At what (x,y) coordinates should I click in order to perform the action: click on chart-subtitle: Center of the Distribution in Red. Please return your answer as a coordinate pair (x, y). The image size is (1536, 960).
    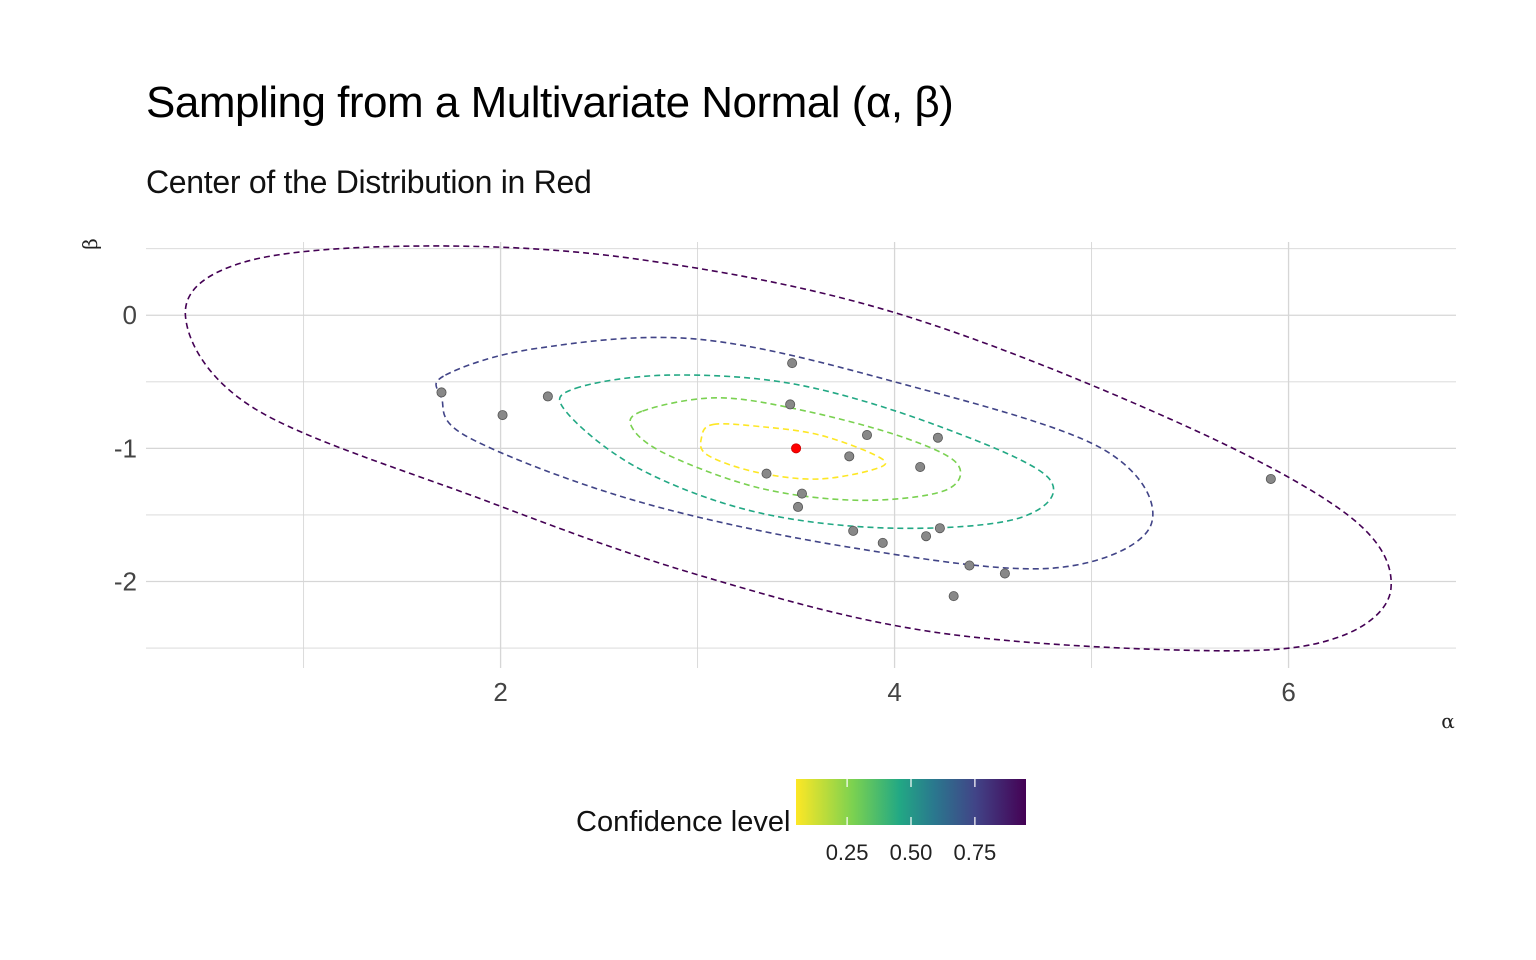
    Looking at the image, I should click on (369, 182).